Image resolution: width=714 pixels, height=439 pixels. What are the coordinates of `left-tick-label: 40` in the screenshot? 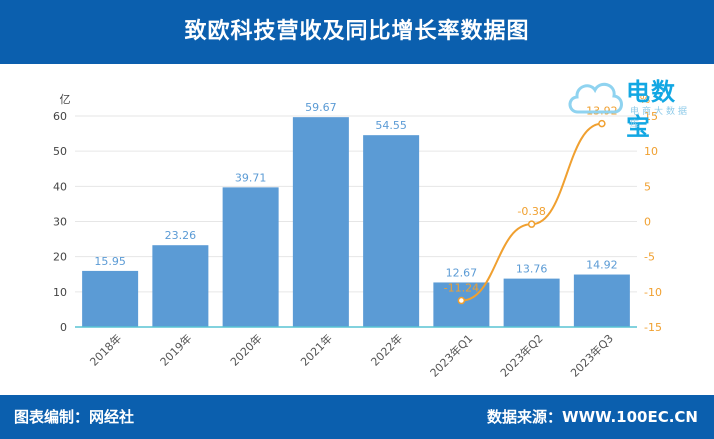 It's located at (60, 186).